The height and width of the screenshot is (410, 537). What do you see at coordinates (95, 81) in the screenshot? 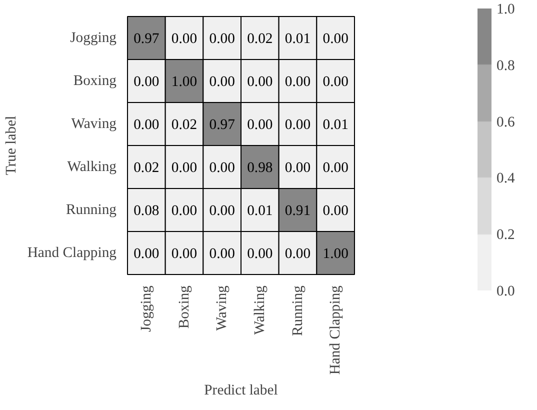
I see `y-tick-label: Boxing` at bounding box center [95, 81].